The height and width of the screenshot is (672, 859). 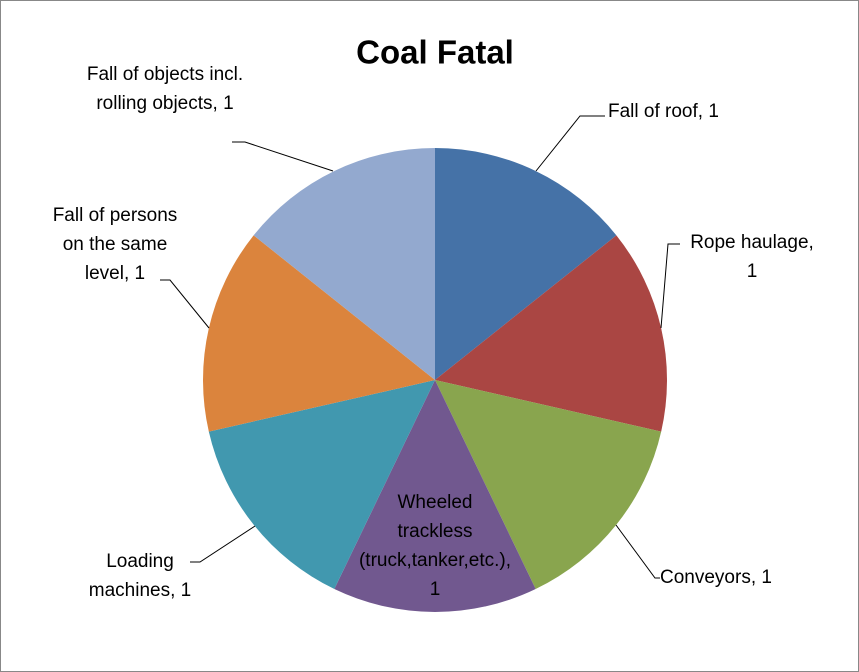 What do you see at coordinates (435, 52) in the screenshot?
I see `chart-title: Coal Fatal` at bounding box center [435, 52].